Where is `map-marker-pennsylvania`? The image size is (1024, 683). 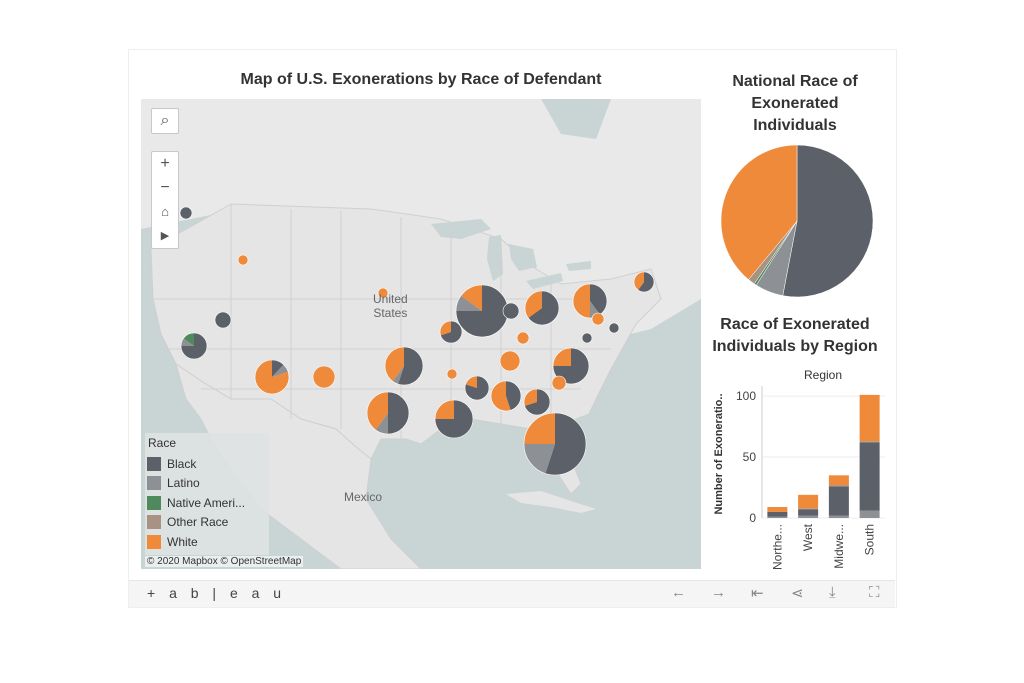
map-marker-pennsylvania is located at coordinates (598, 319).